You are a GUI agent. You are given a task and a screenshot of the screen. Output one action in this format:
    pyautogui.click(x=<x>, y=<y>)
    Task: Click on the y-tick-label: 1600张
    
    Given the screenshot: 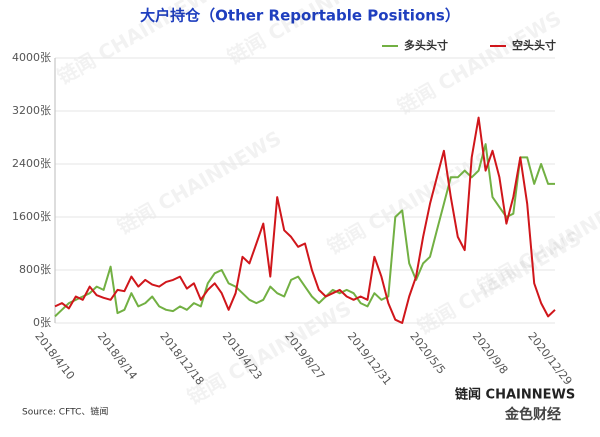 What is the action you would take?
    pyautogui.click(x=31, y=216)
    